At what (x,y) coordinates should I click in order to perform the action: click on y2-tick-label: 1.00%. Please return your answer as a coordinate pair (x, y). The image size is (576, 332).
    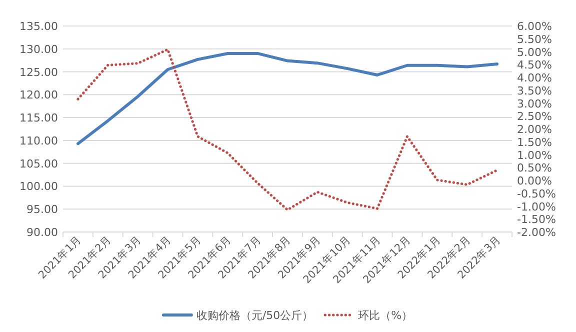
    Looking at the image, I should click on (534, 155).